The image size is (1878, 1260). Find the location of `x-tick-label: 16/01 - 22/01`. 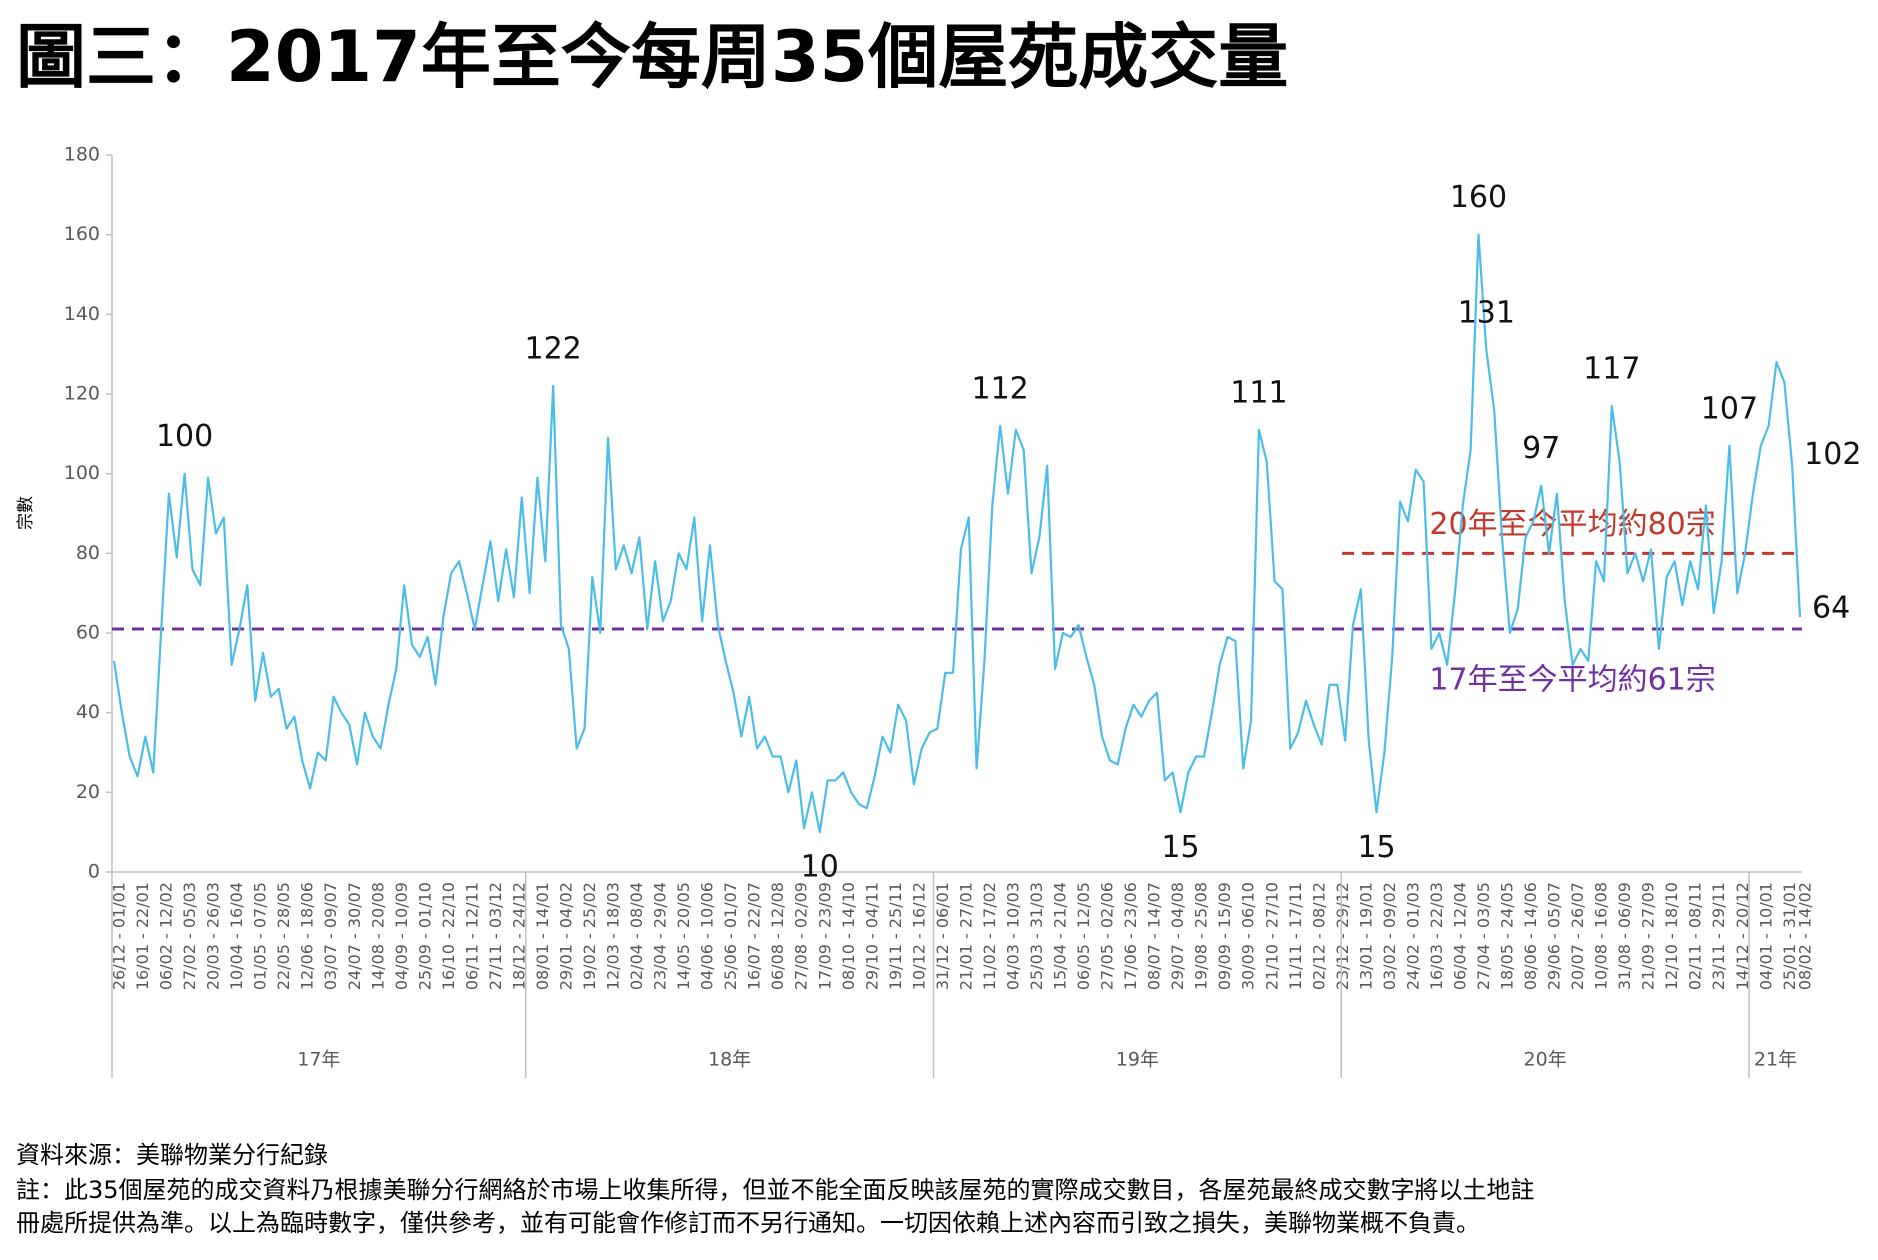

x-tick-label: 16/01 - 22/01 is located at coordinates (142, 936).